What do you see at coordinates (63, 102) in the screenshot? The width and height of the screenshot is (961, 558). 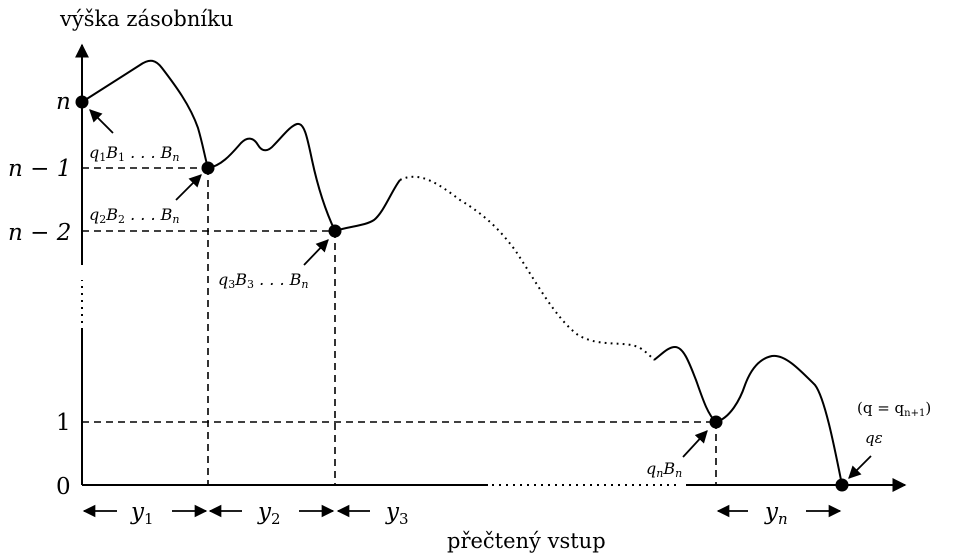 I see `ytick-n: n` at bounding box center [63, 102].